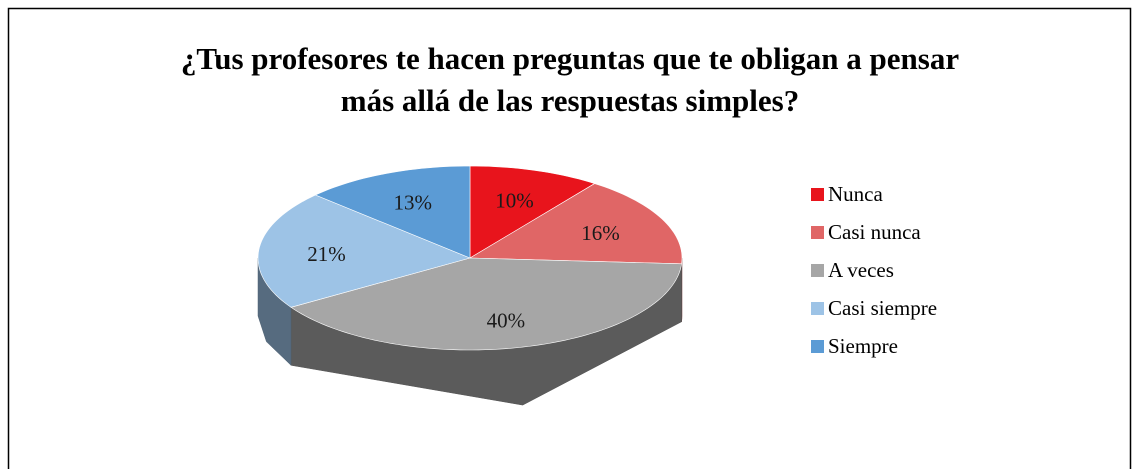  What do you see at coordinates (882, 308) in the screenshot?
I see `legend-label: Casi siempre` at bounding box center [882, 308].